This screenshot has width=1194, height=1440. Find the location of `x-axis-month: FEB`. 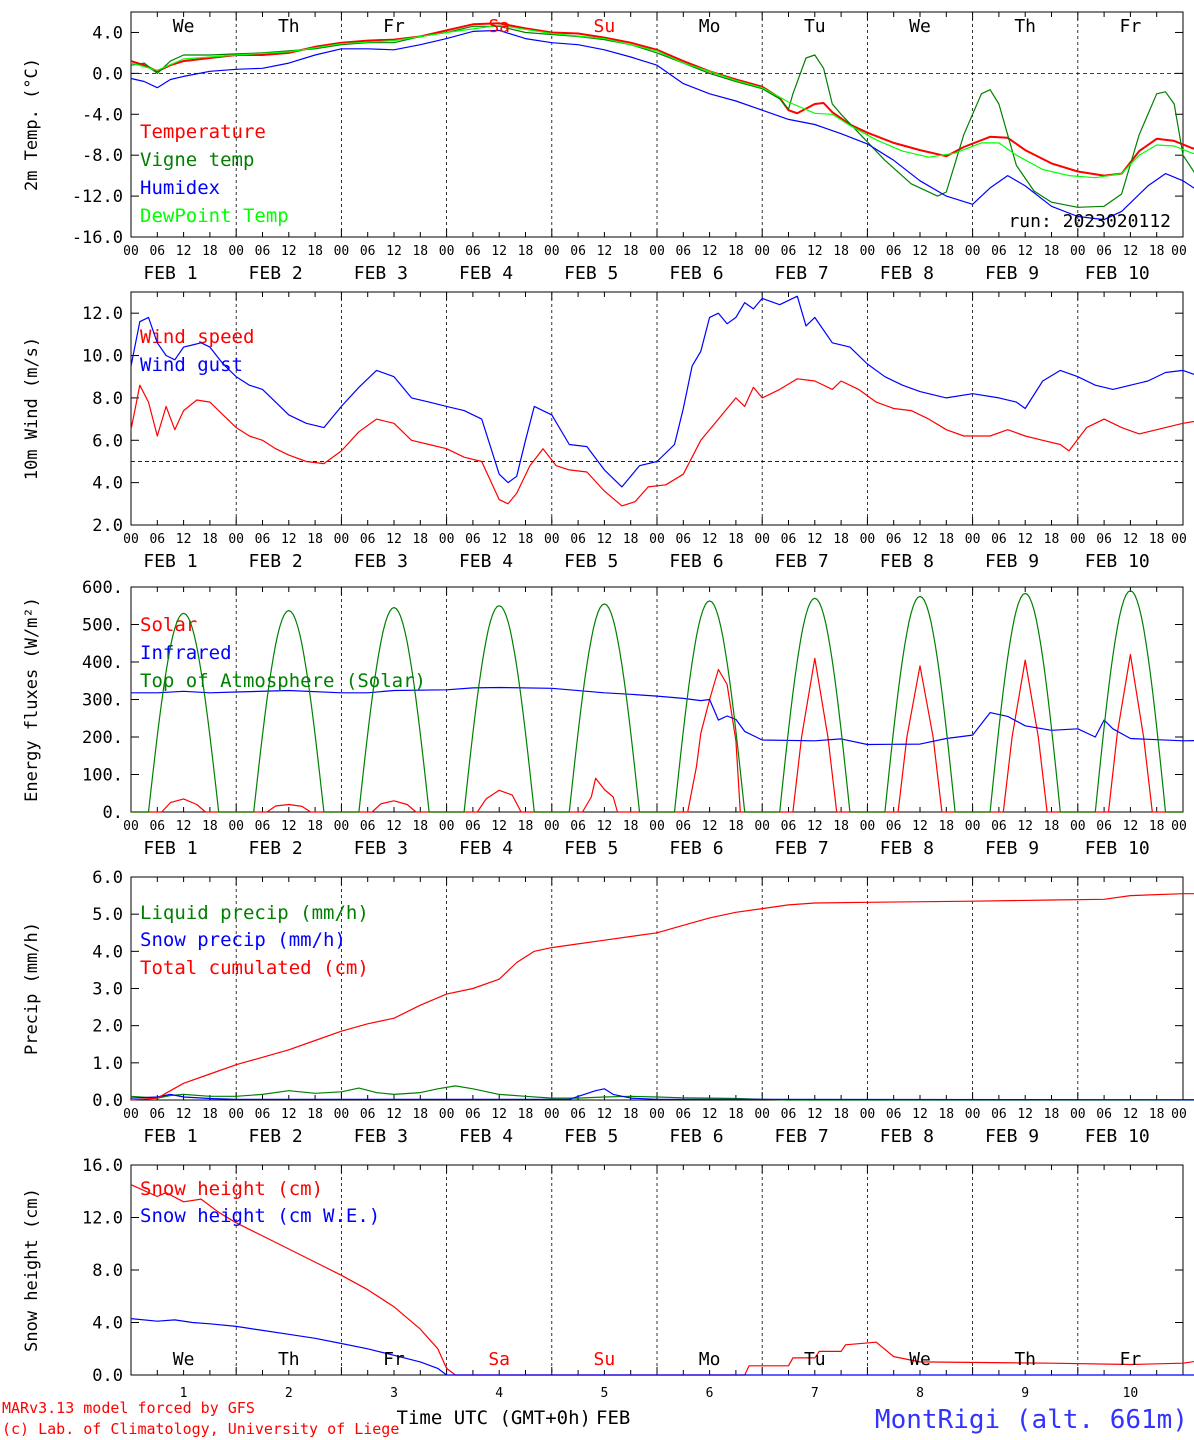

x-axis-month: FEB is located at coordinates (613, 1418).